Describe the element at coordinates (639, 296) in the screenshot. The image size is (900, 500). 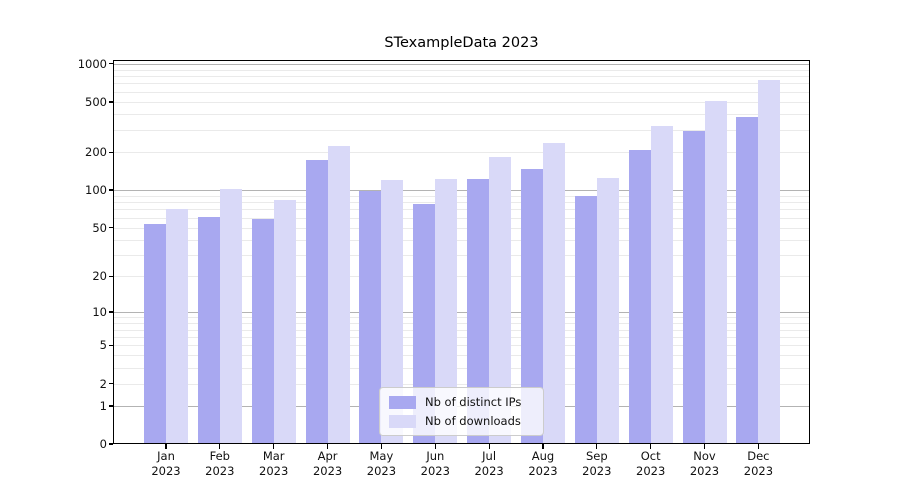
I see `bar-nb-of-distinct-ips-oct` at that location.